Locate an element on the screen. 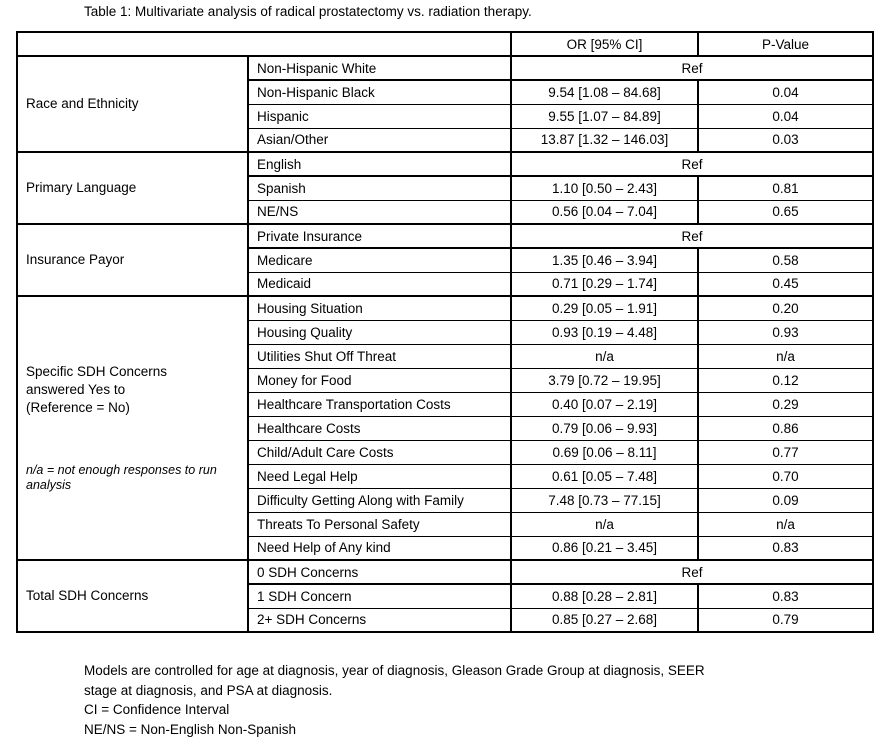 The height and width of the screenshot is (744, 888). table-row: Asian/Other 13.87 [1.32 – 146.03] 0.03 is located at coordinates (445, 140).